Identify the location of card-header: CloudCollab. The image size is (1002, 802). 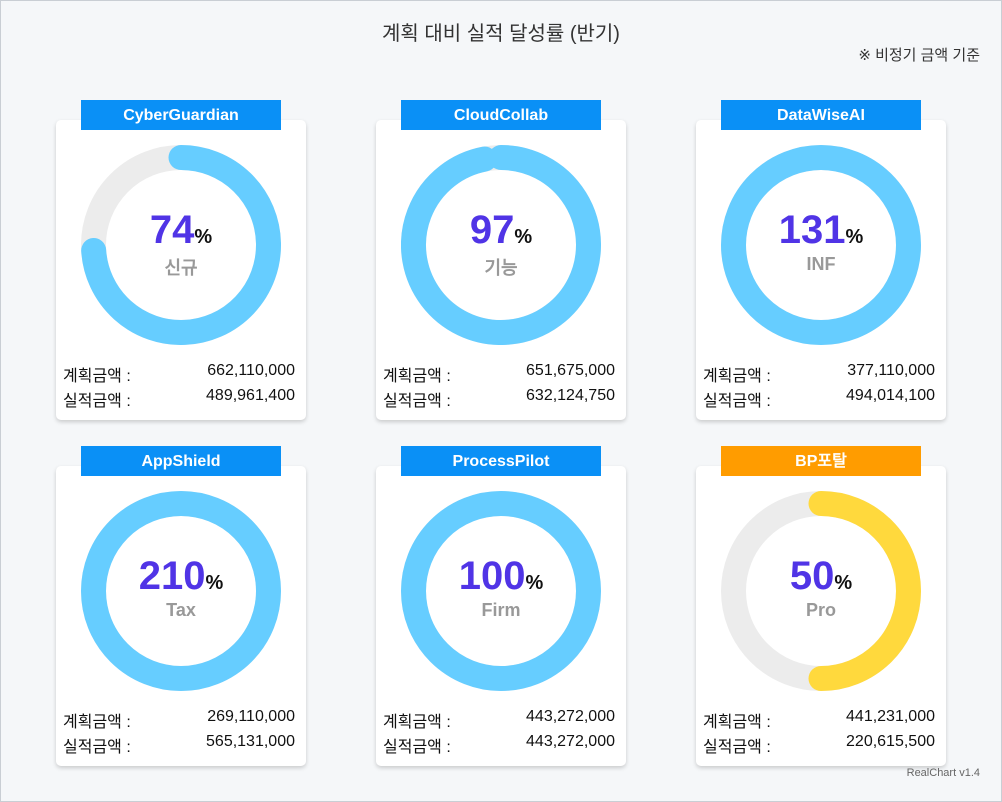
(501, 115).